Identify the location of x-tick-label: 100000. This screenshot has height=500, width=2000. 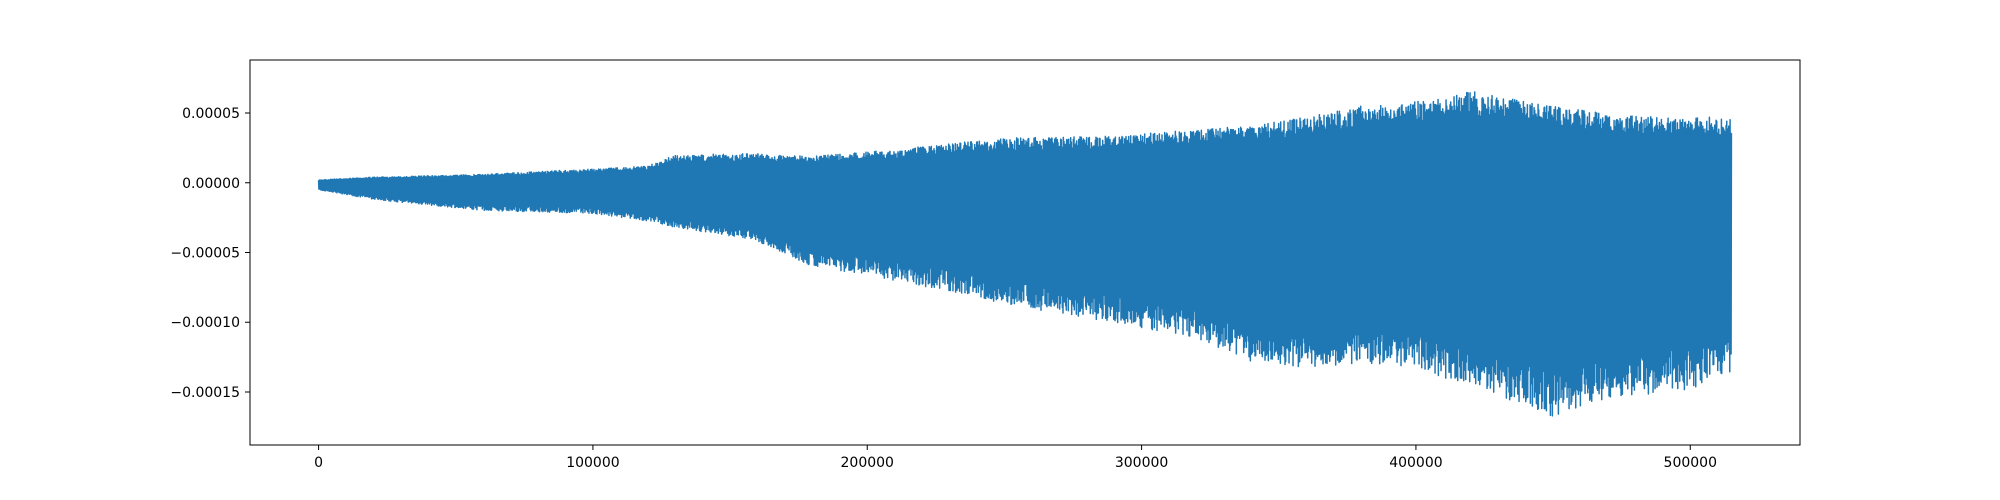
(592, 463).